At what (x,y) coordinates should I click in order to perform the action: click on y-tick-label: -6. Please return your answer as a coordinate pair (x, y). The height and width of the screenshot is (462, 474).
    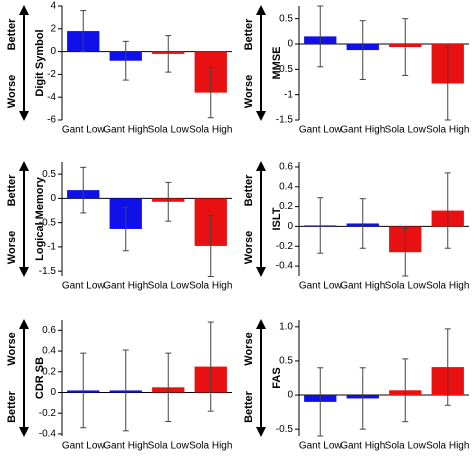
    Looking at the image, I should click on (51, 120).